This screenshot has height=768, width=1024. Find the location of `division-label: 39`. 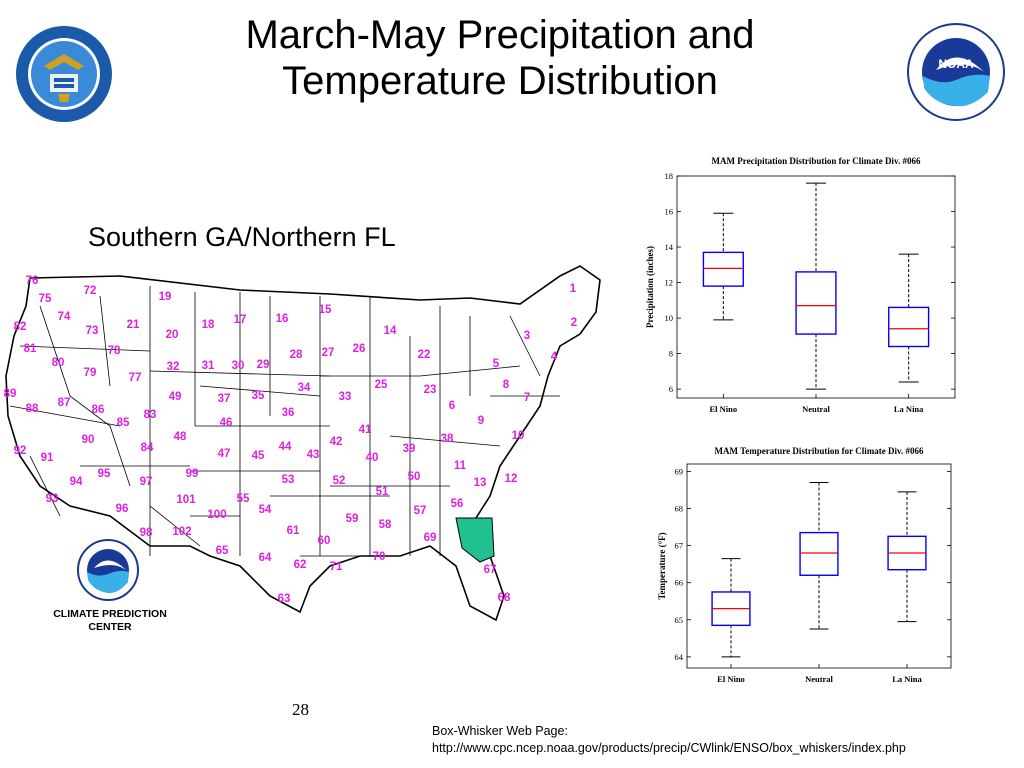

division-label: 39 is located at coordinates (409, 449).